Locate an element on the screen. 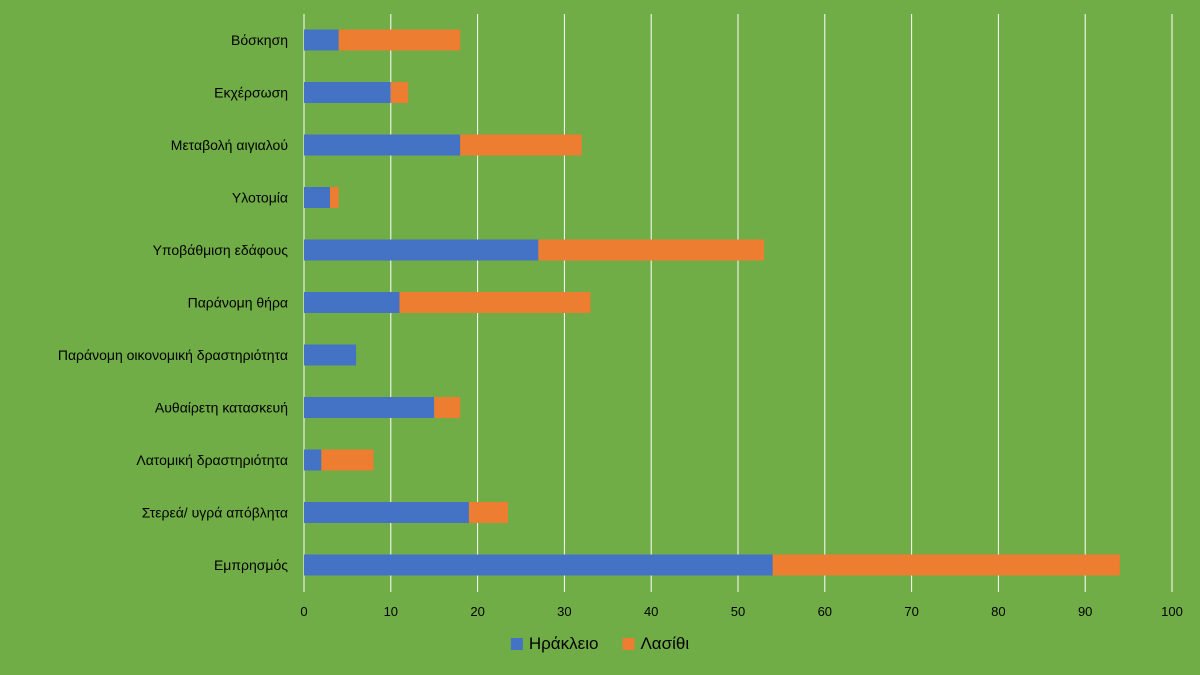  category-label: Υλοτομία is located at coordinates (260, 198).